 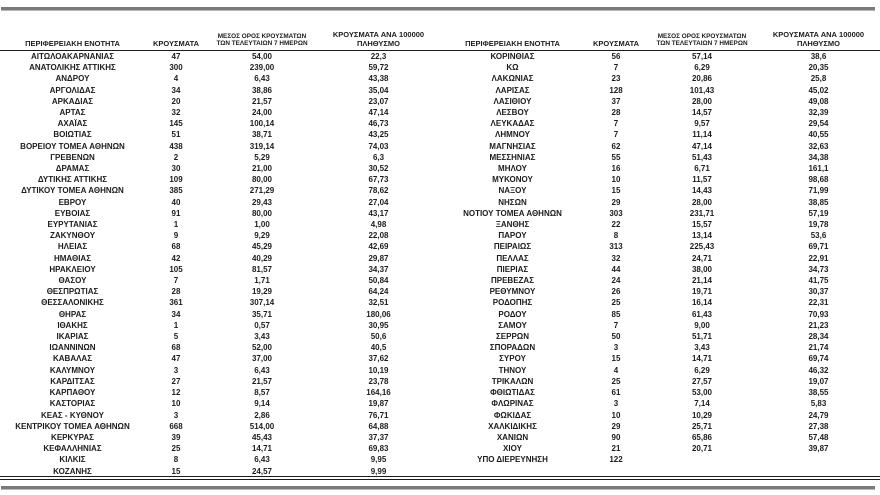 I want to click on table-row: ΦΛΩΡΙΝΑΣ 3 7,14 5,83, so click(x=660, y=403).